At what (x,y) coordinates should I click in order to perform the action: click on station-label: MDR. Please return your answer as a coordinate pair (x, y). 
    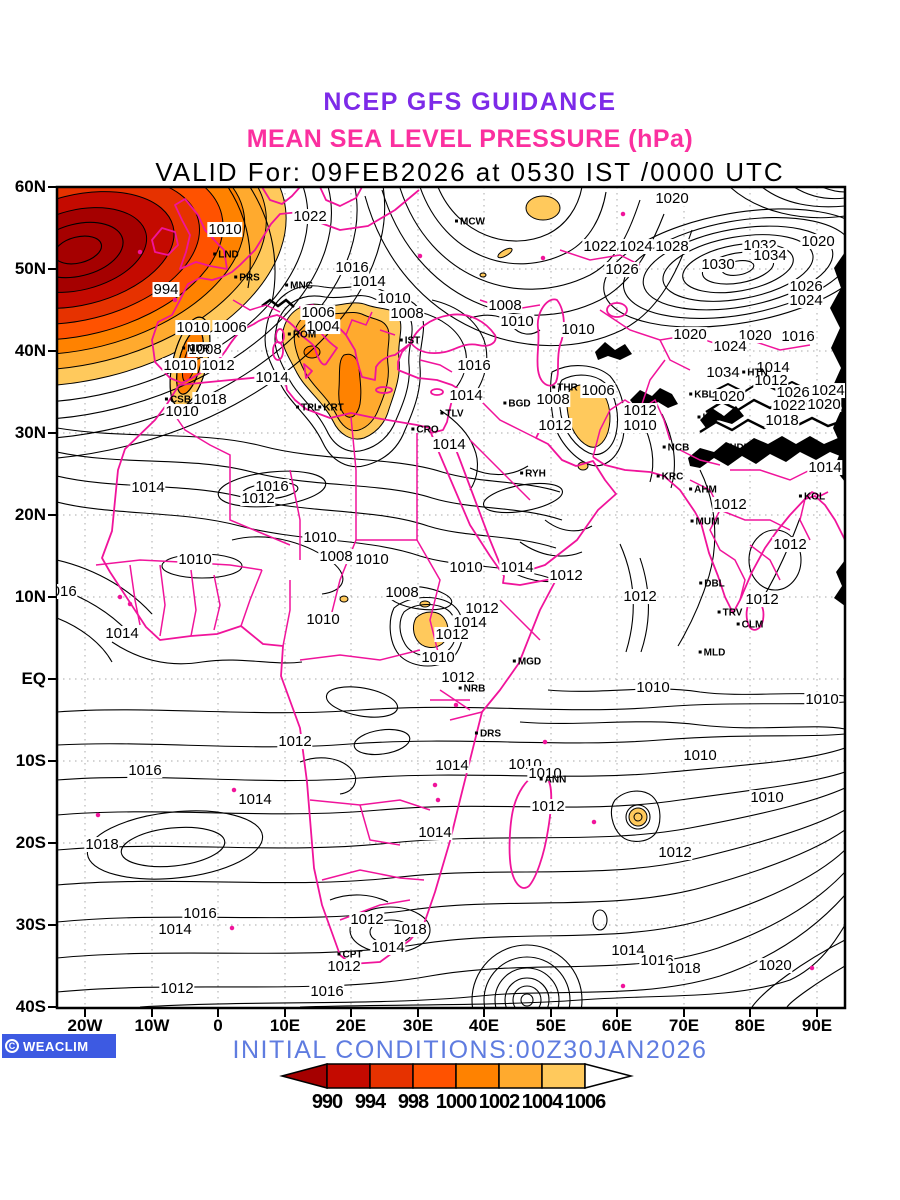
    Looking at the image, I should click on (196, 349).